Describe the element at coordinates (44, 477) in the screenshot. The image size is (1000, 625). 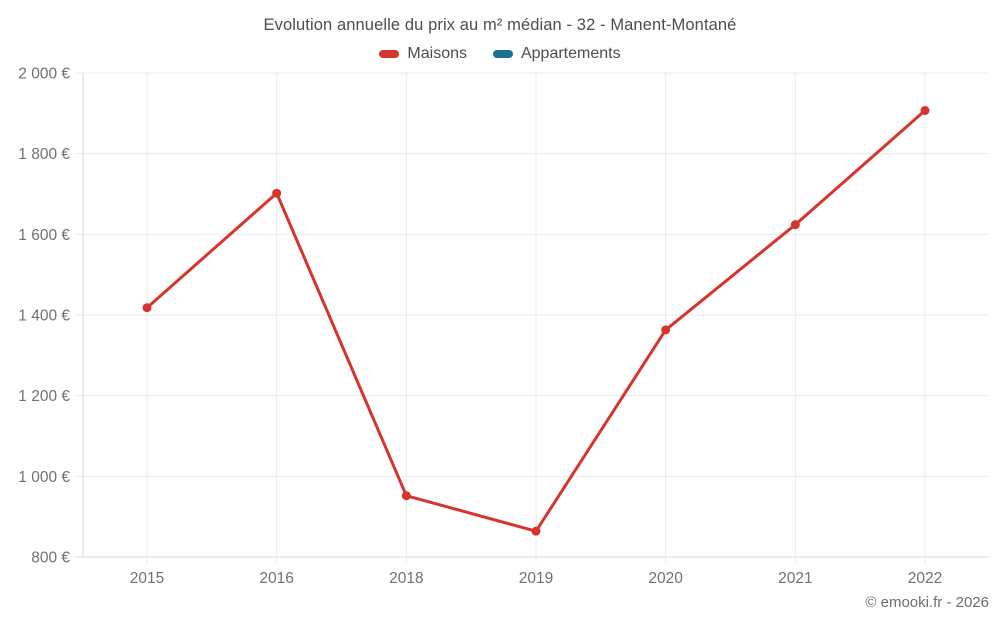
I see `y-axis-tick-label-1000: 1 000 €` at that location.